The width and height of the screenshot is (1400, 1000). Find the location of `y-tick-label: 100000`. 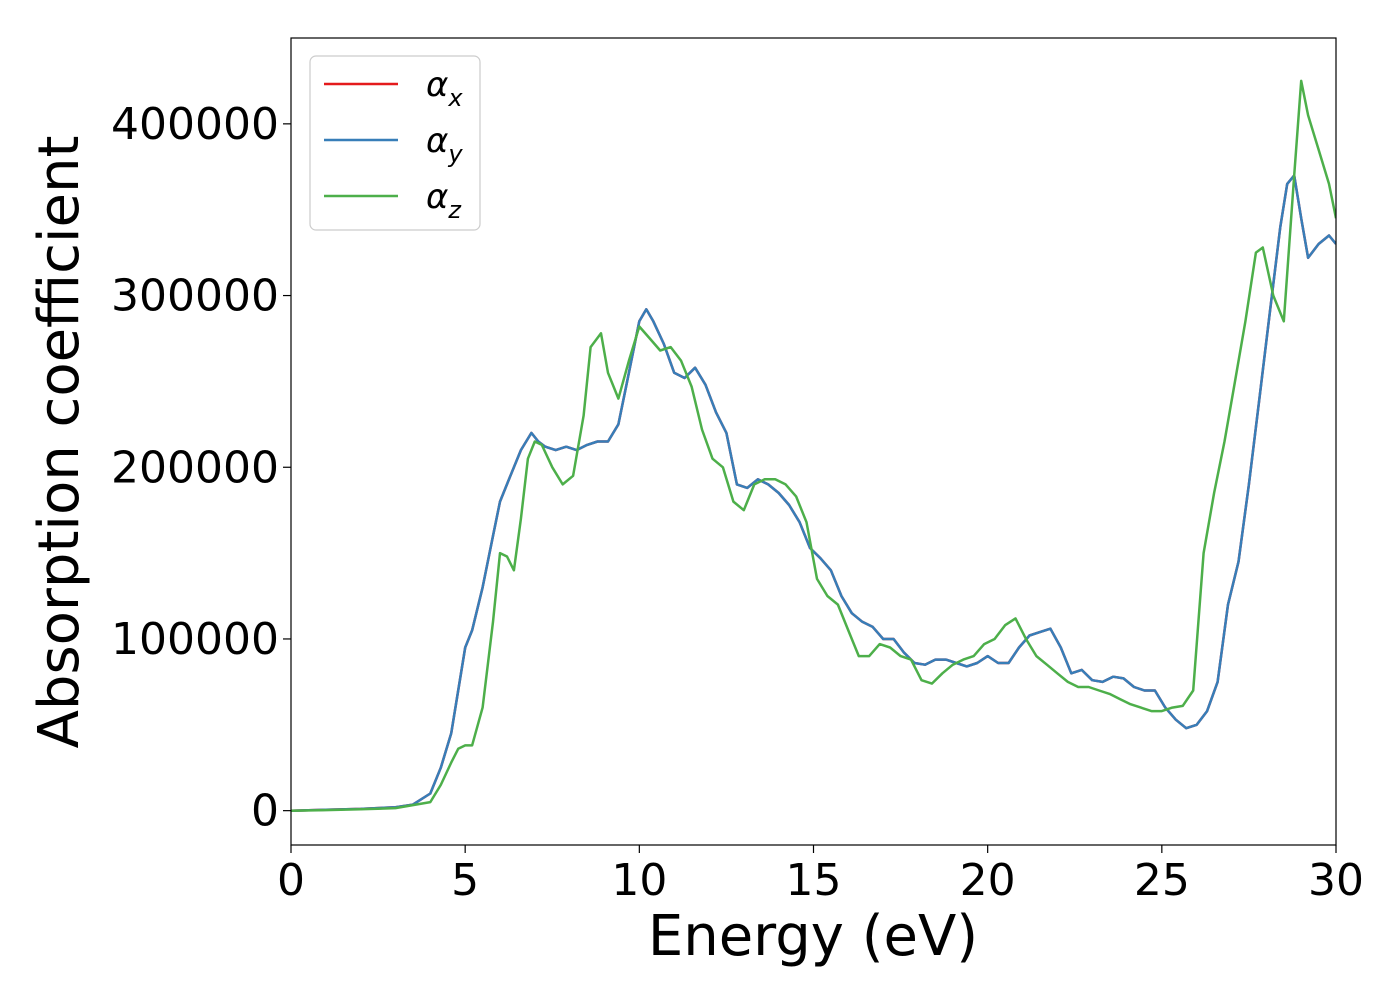

y-tick-label: 100000 is located at coordinates (195, 639).